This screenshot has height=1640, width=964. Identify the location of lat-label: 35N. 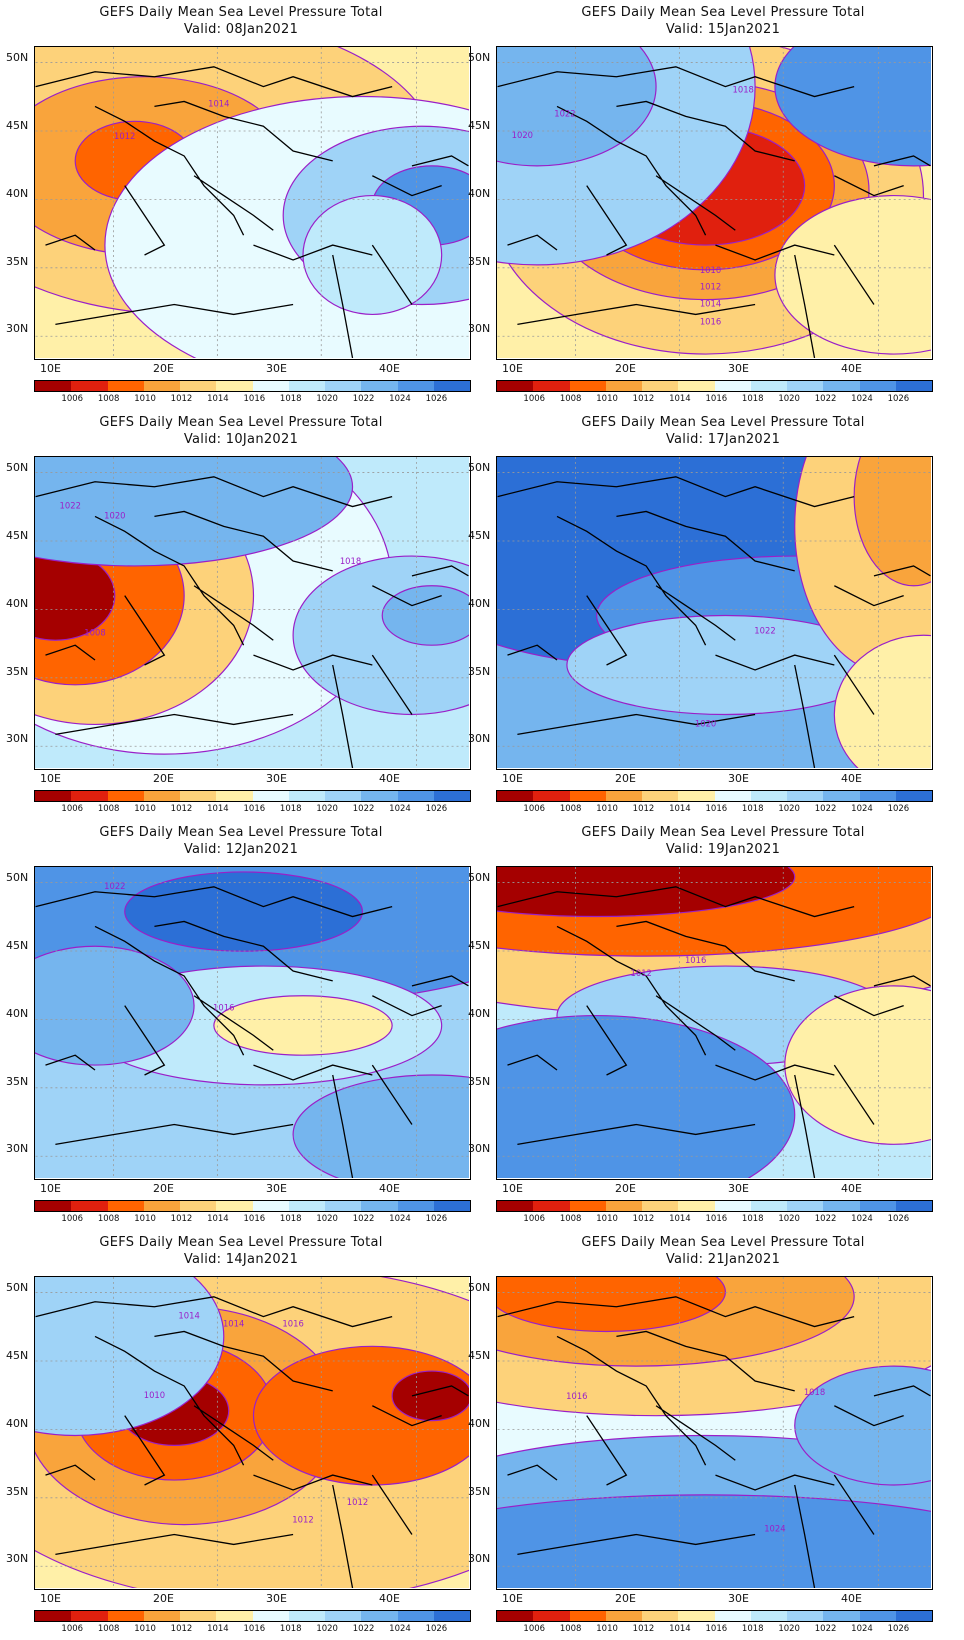
(479, 671).